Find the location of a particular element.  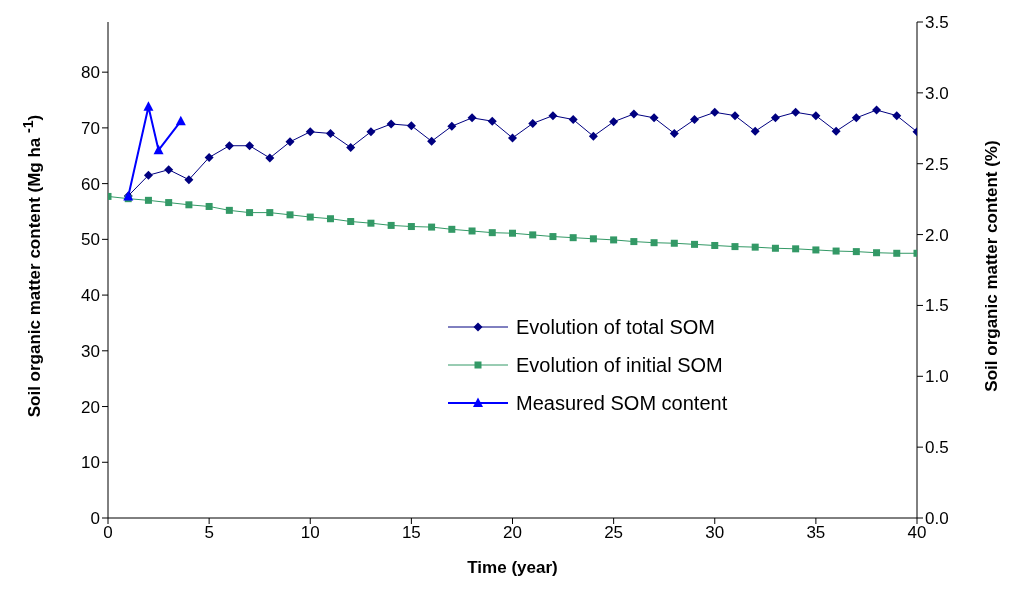

x-tick-label: 0 is located at coordinates (108, 533).